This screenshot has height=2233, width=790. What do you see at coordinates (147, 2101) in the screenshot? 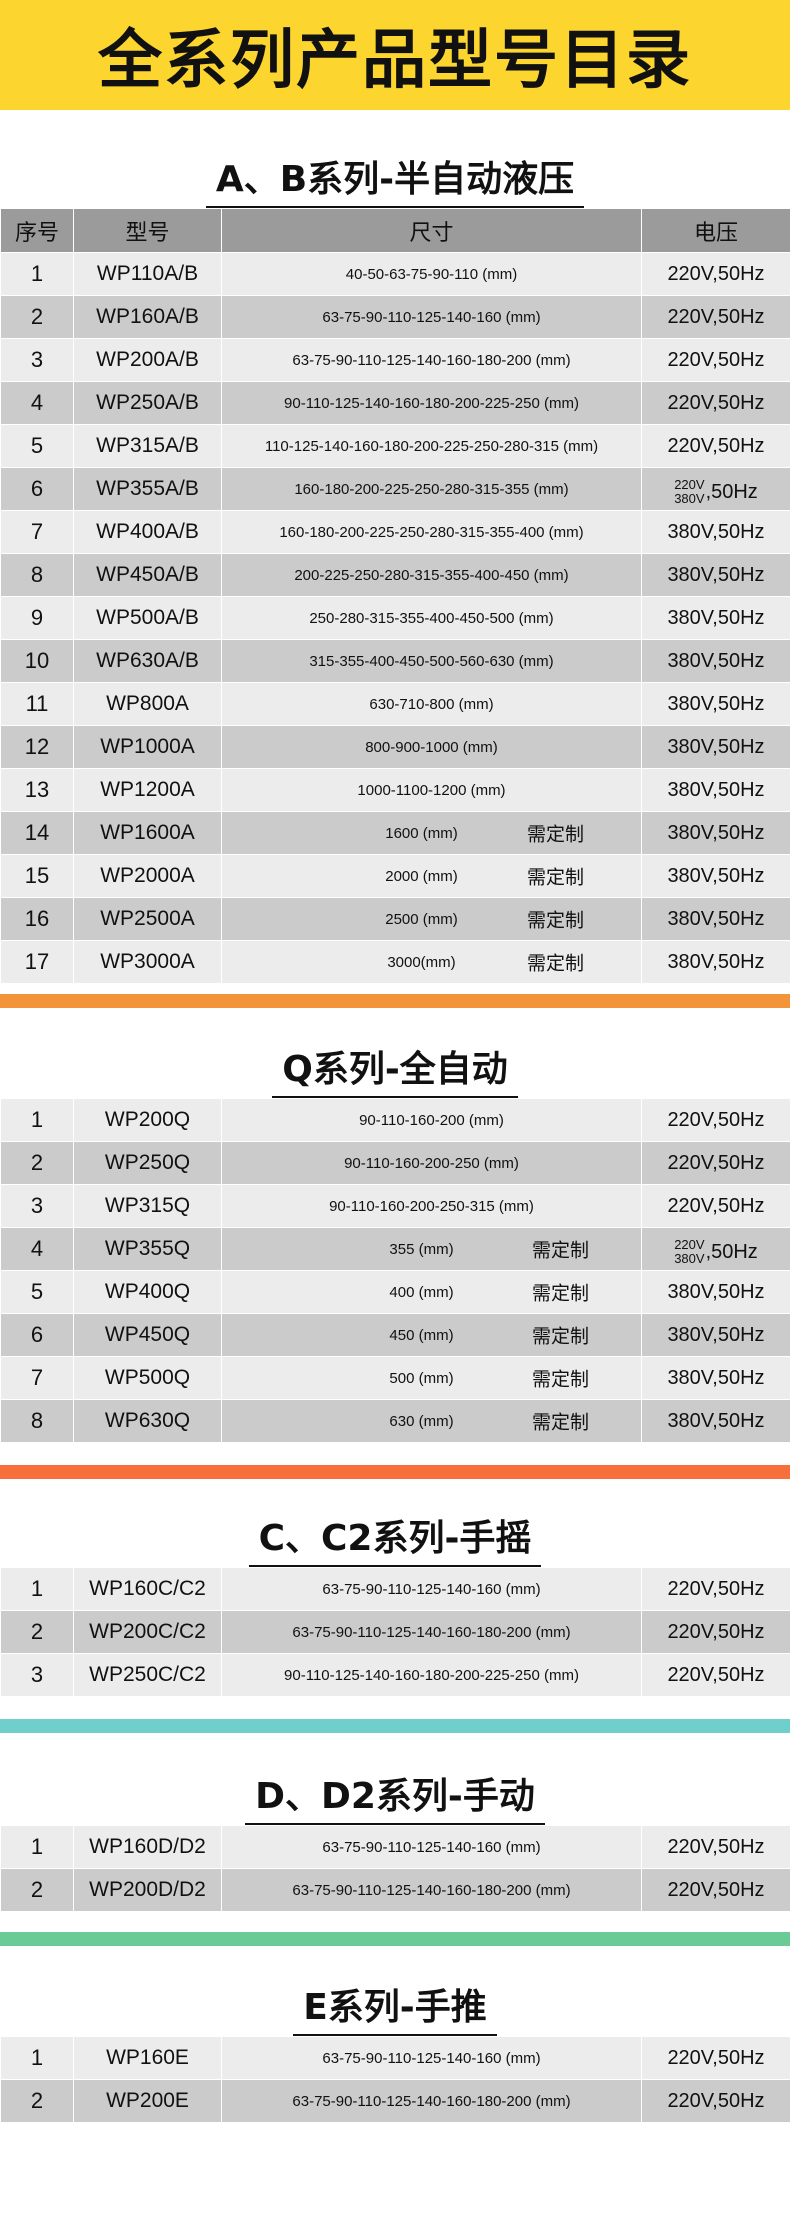
I see `row-model: WP200E` at bounding box center [147, 2101].